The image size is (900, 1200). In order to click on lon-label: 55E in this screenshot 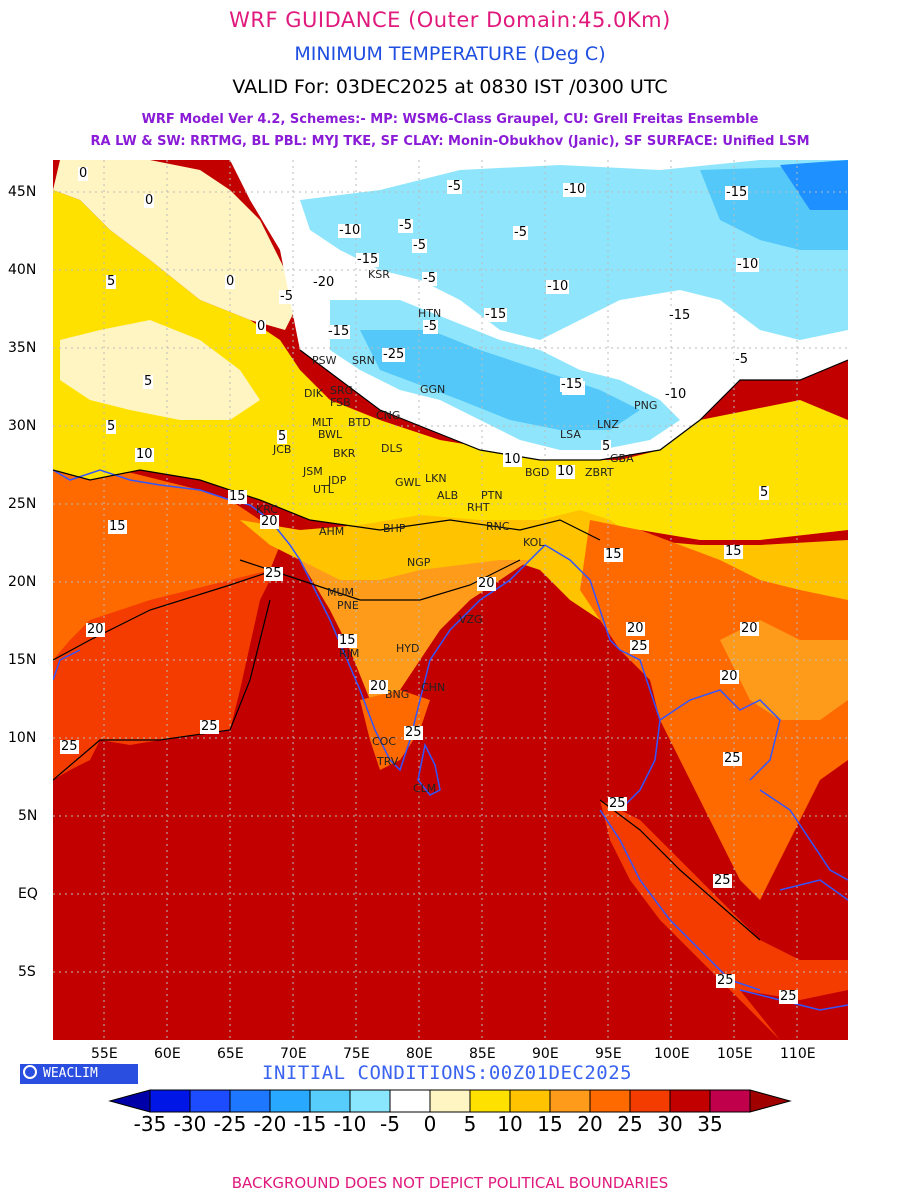, I will do `click(104, 1054)`.